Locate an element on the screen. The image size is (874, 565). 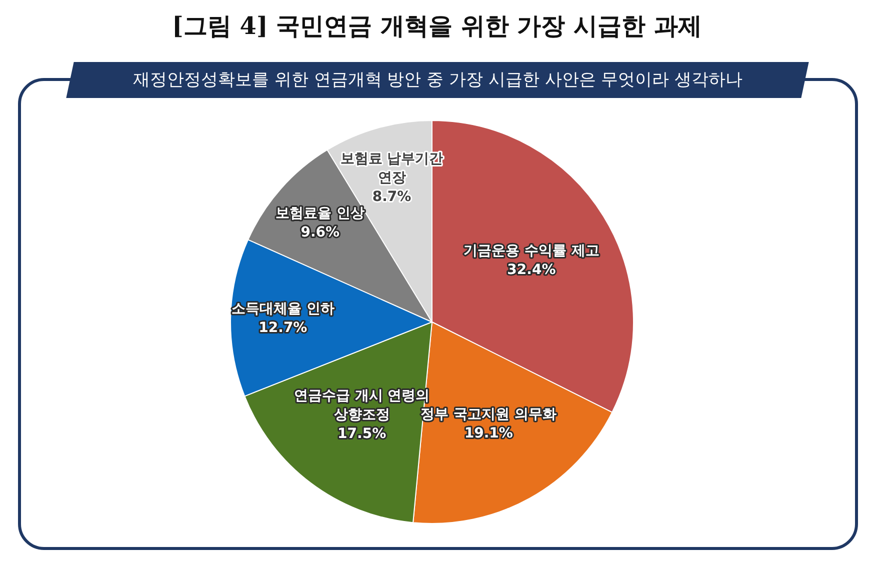
data-label: 12.7% is located at coordinates (283, 328).